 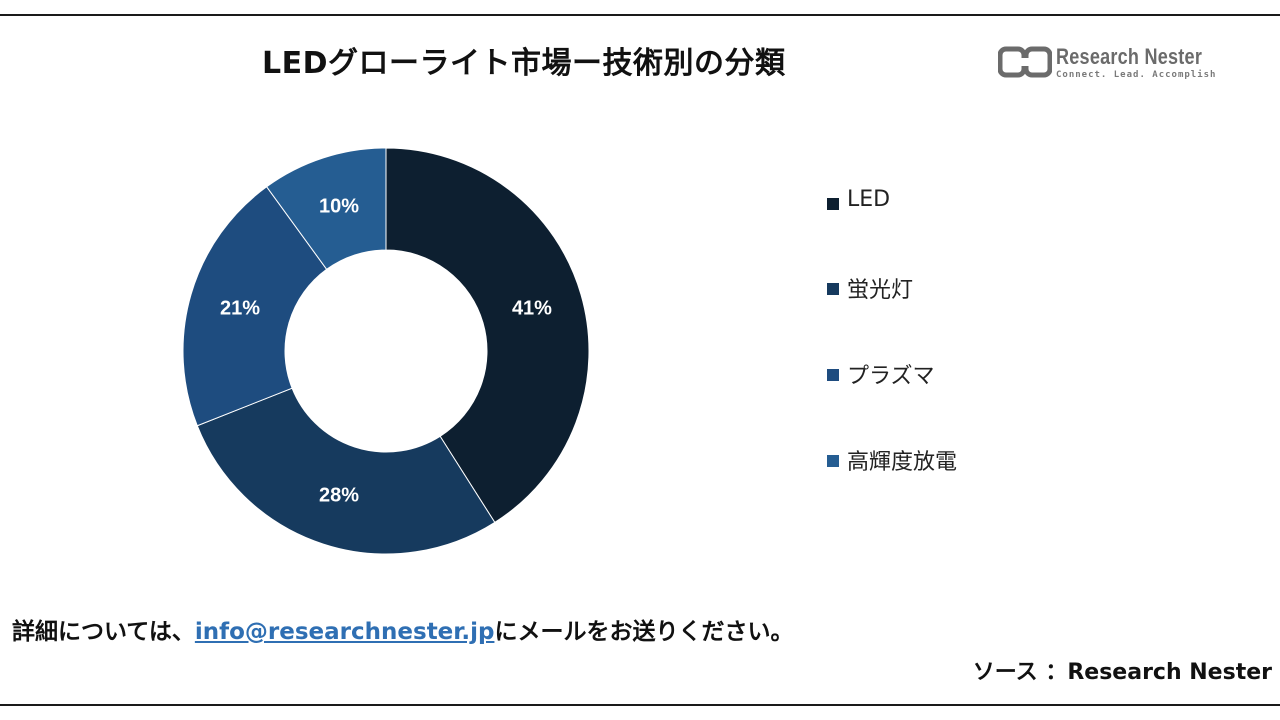 What do you see at coordinates (891, 376) in the screenshot?
I see `legend-label: プラズマ` at bounding box center [891, 376].